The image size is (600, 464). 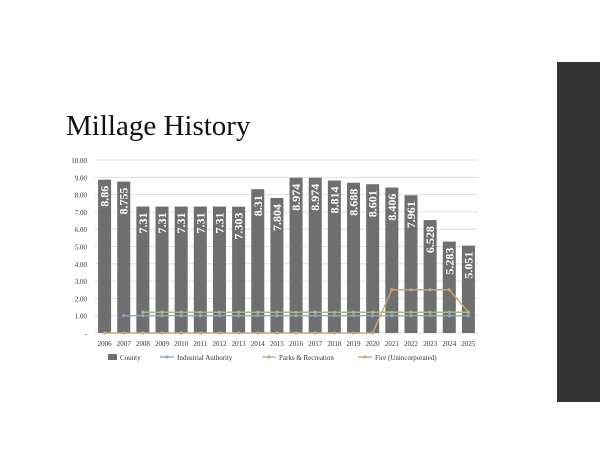 I want to click on legend-label: County, so click(x=130, y=358).